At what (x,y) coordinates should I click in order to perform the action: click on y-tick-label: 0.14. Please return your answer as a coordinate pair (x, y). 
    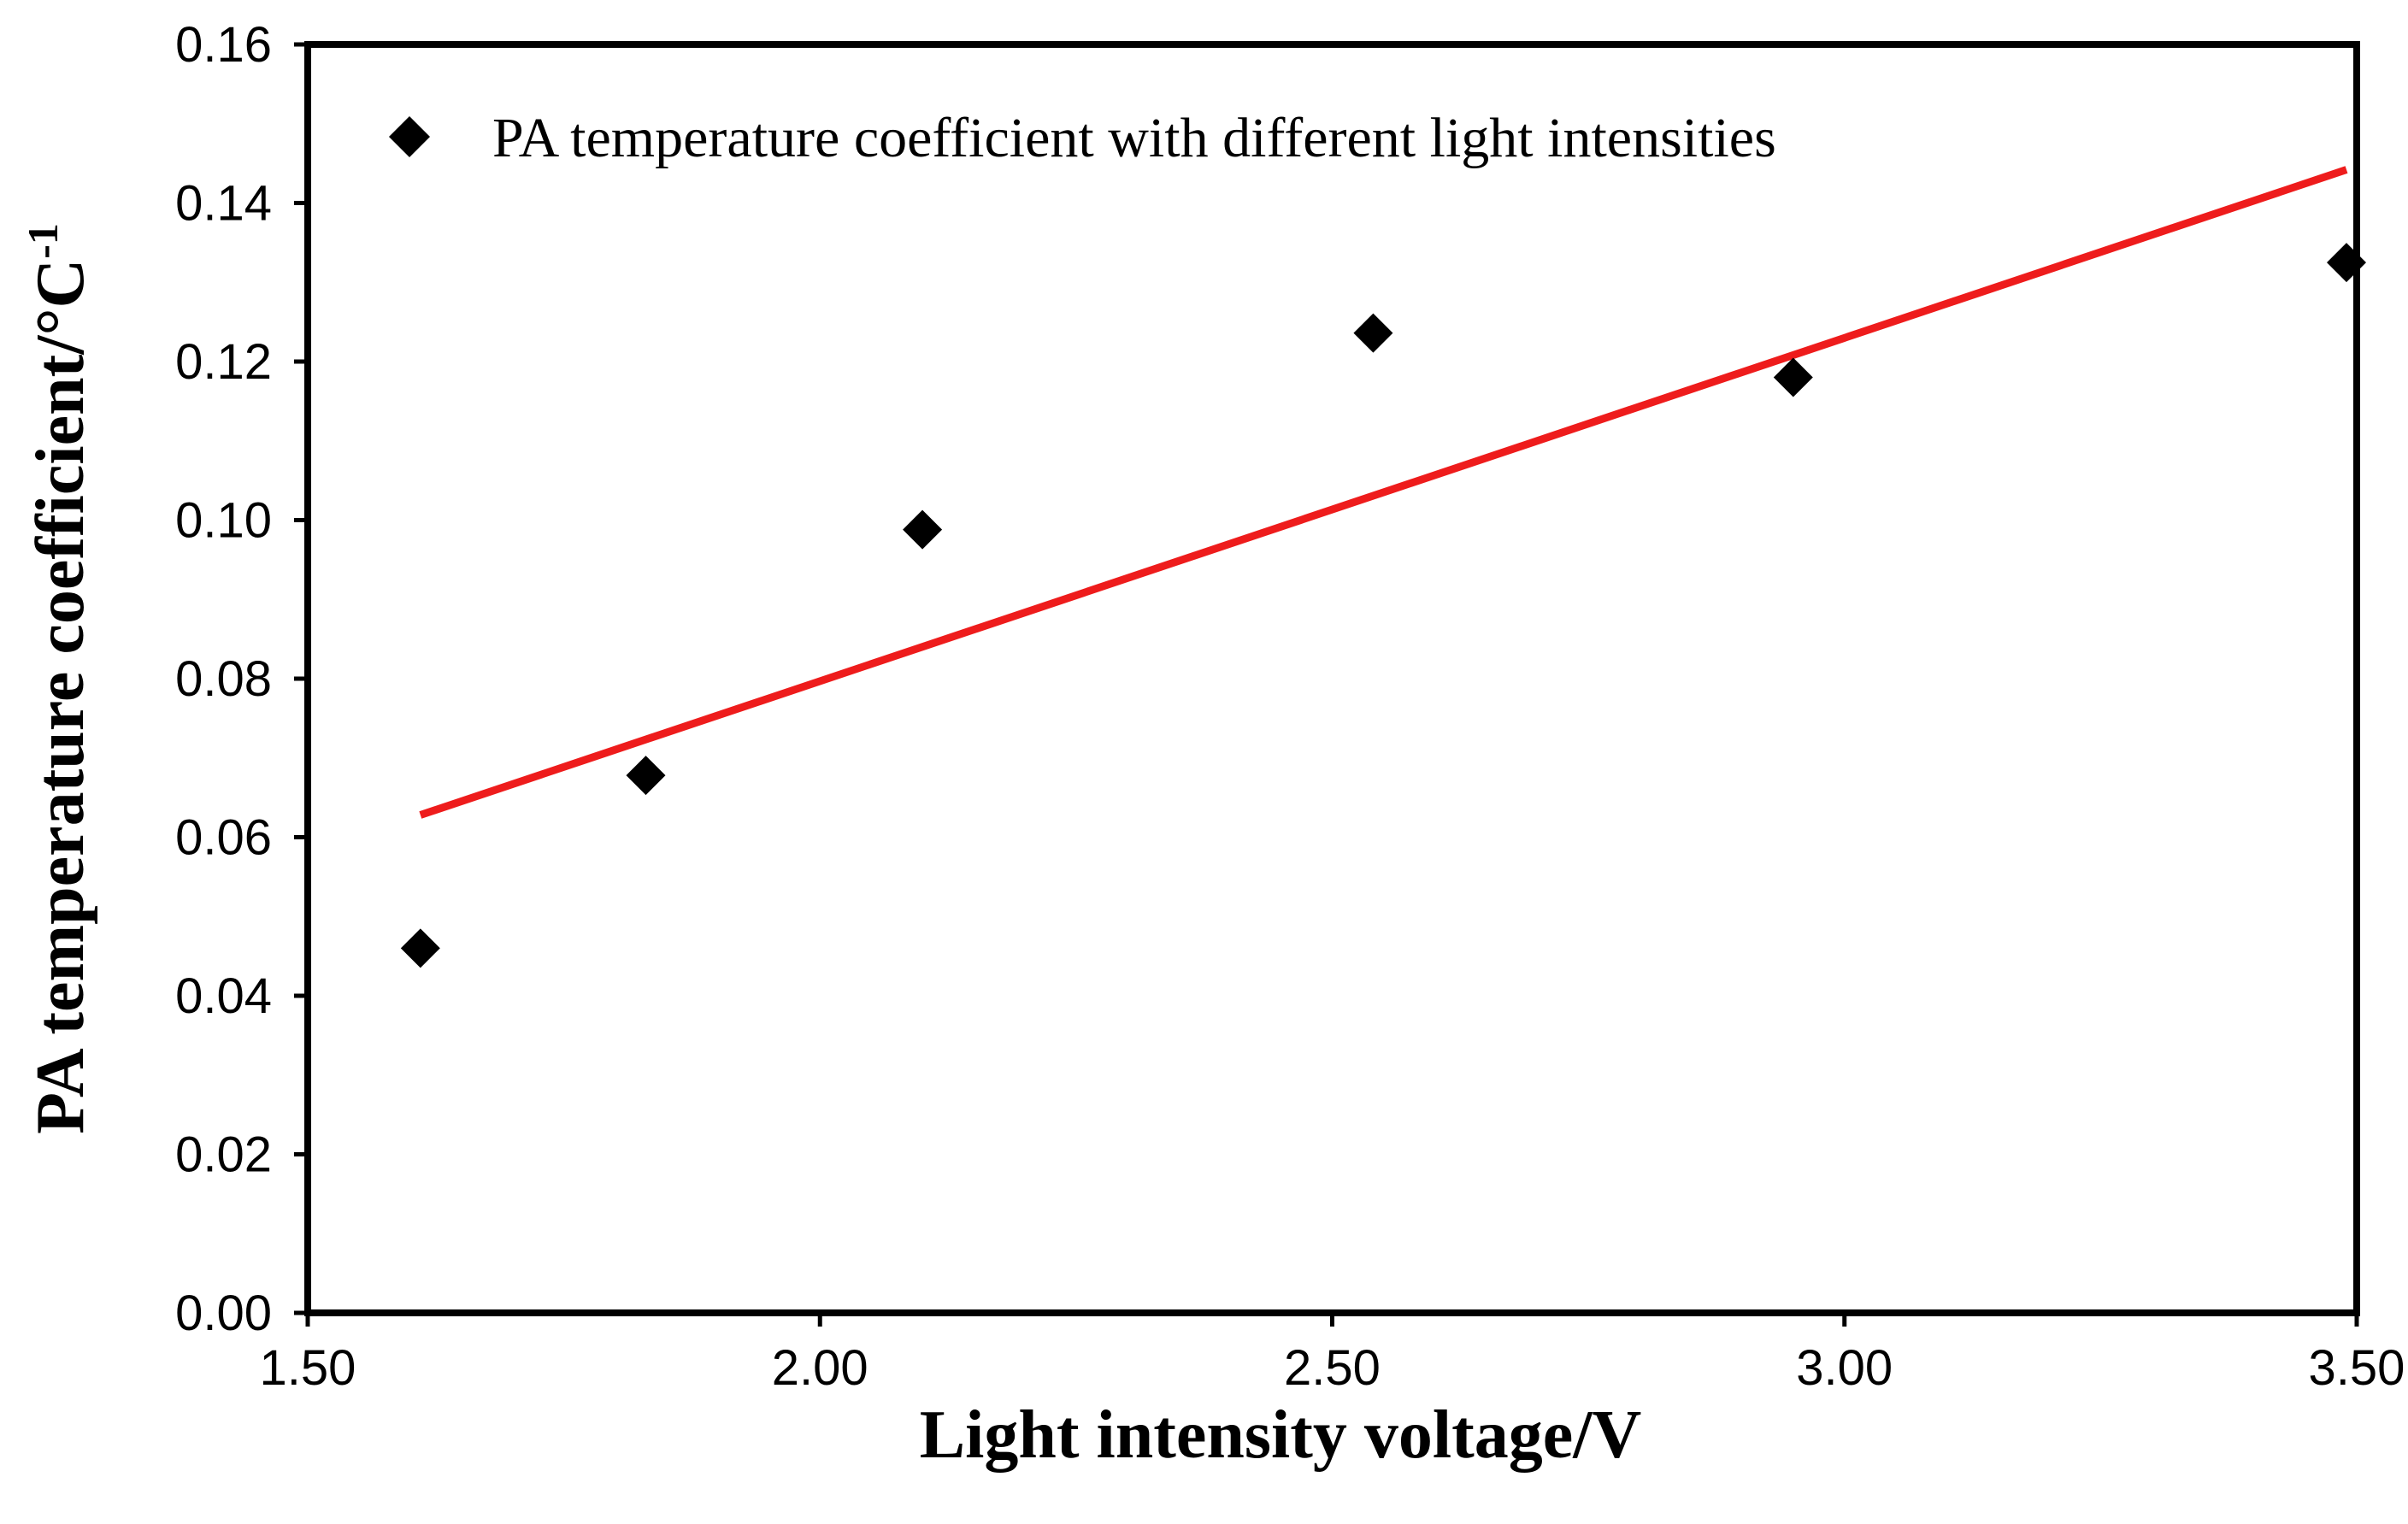
    Looking at the image, I should click on (223, 204).